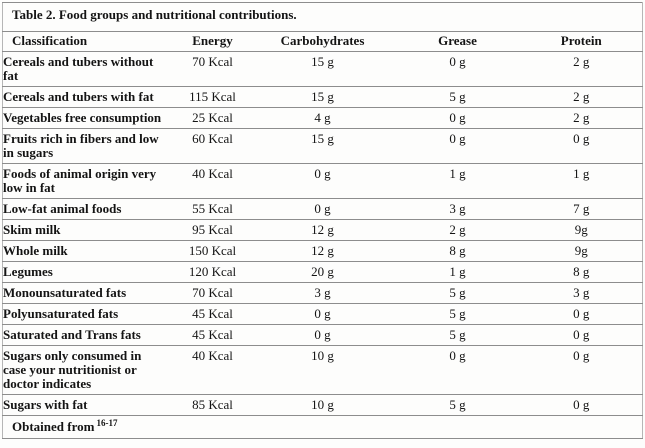 The width and height of the screenshot is (645, 448). What do you see at coordinates (457, 230) in the screenshot?
I see `grease-cell: 2 g` at bounding box center [457, 230].